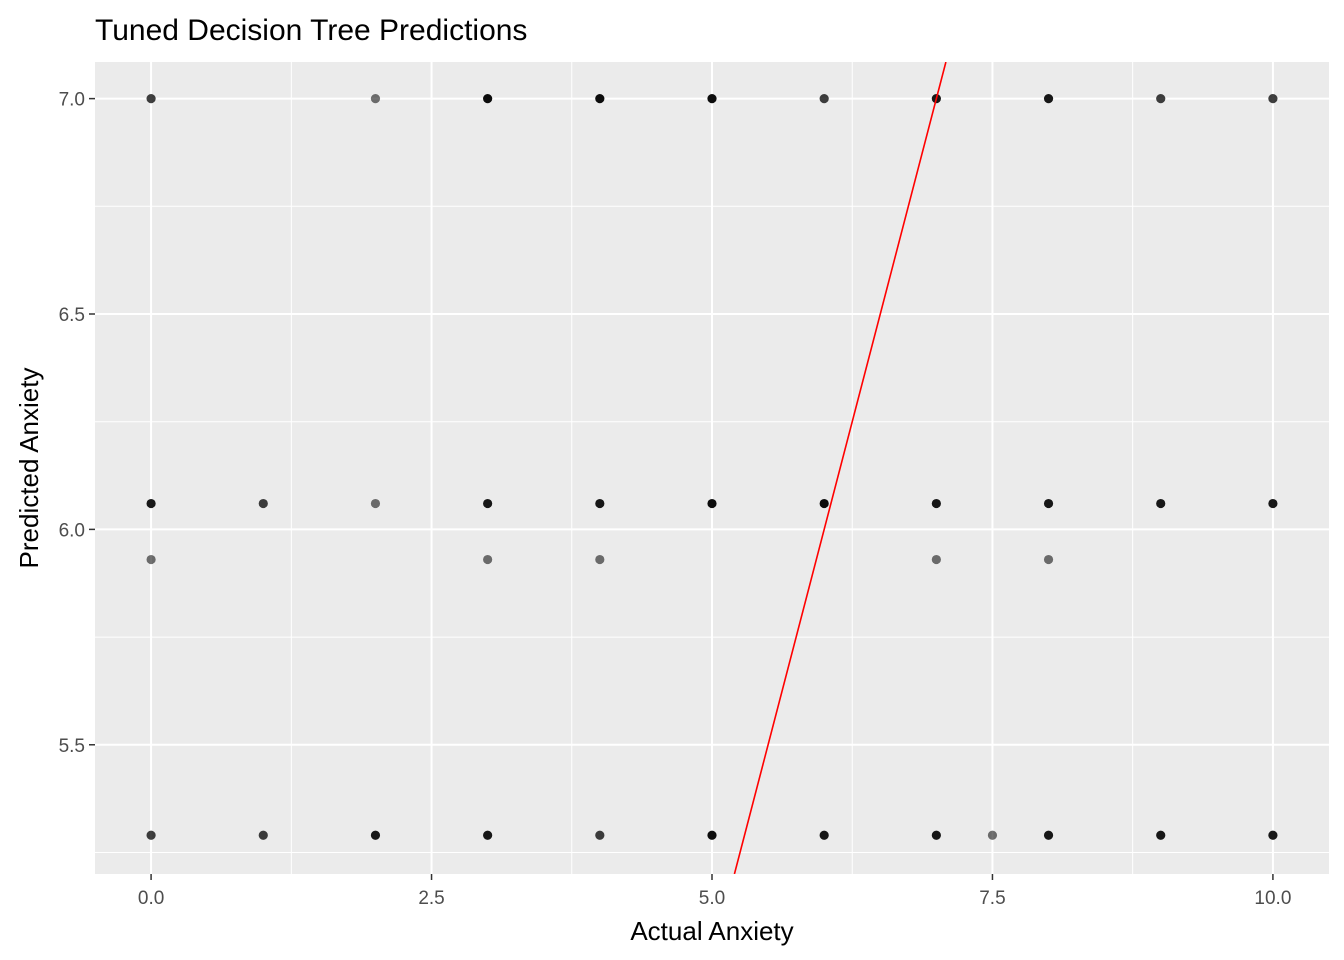 The height and width of the screenshot is (960, 1344). I want to click on x-tick-label: 5.0, so click(712, 898).